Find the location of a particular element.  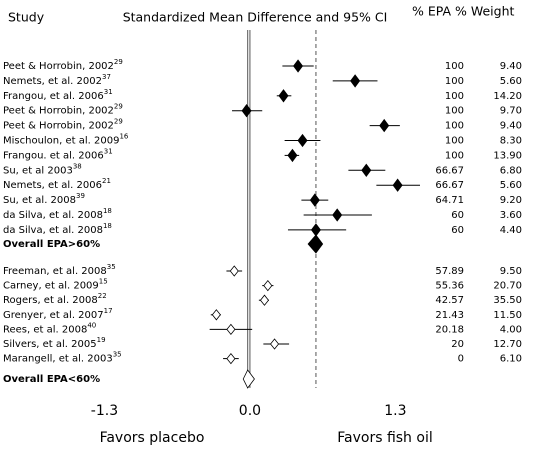

weight-value: 8.30 is located at coordinates (511, 141).